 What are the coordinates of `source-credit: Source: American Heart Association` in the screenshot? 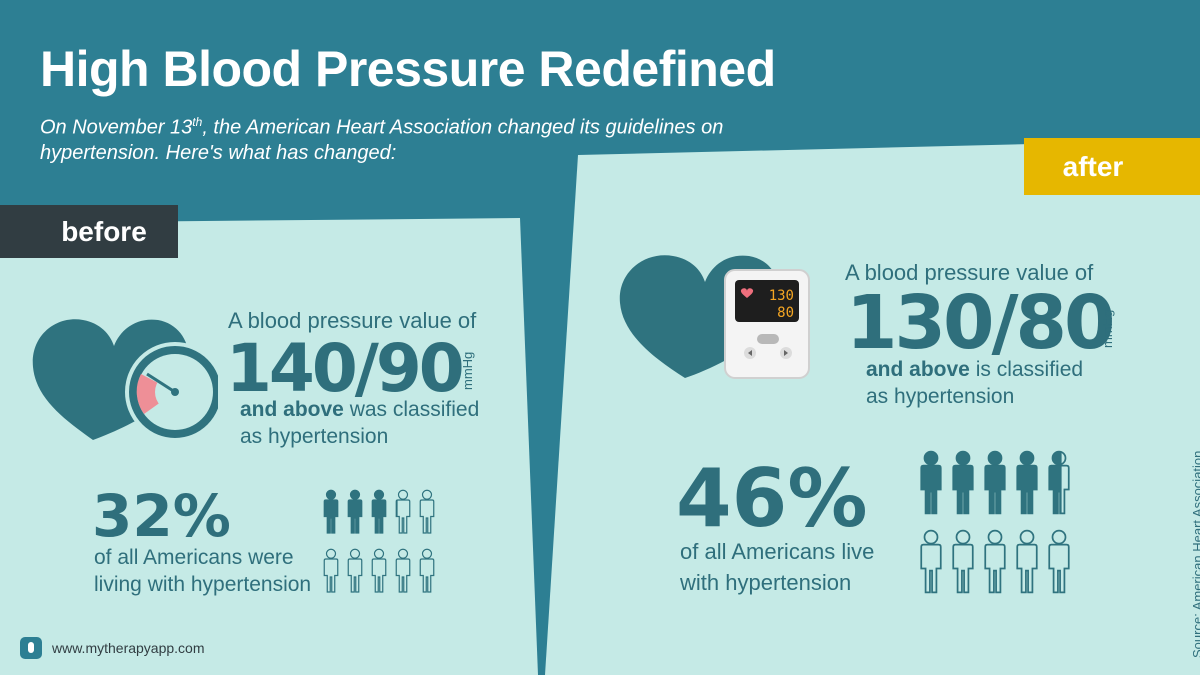 It's located at (1195, 554).